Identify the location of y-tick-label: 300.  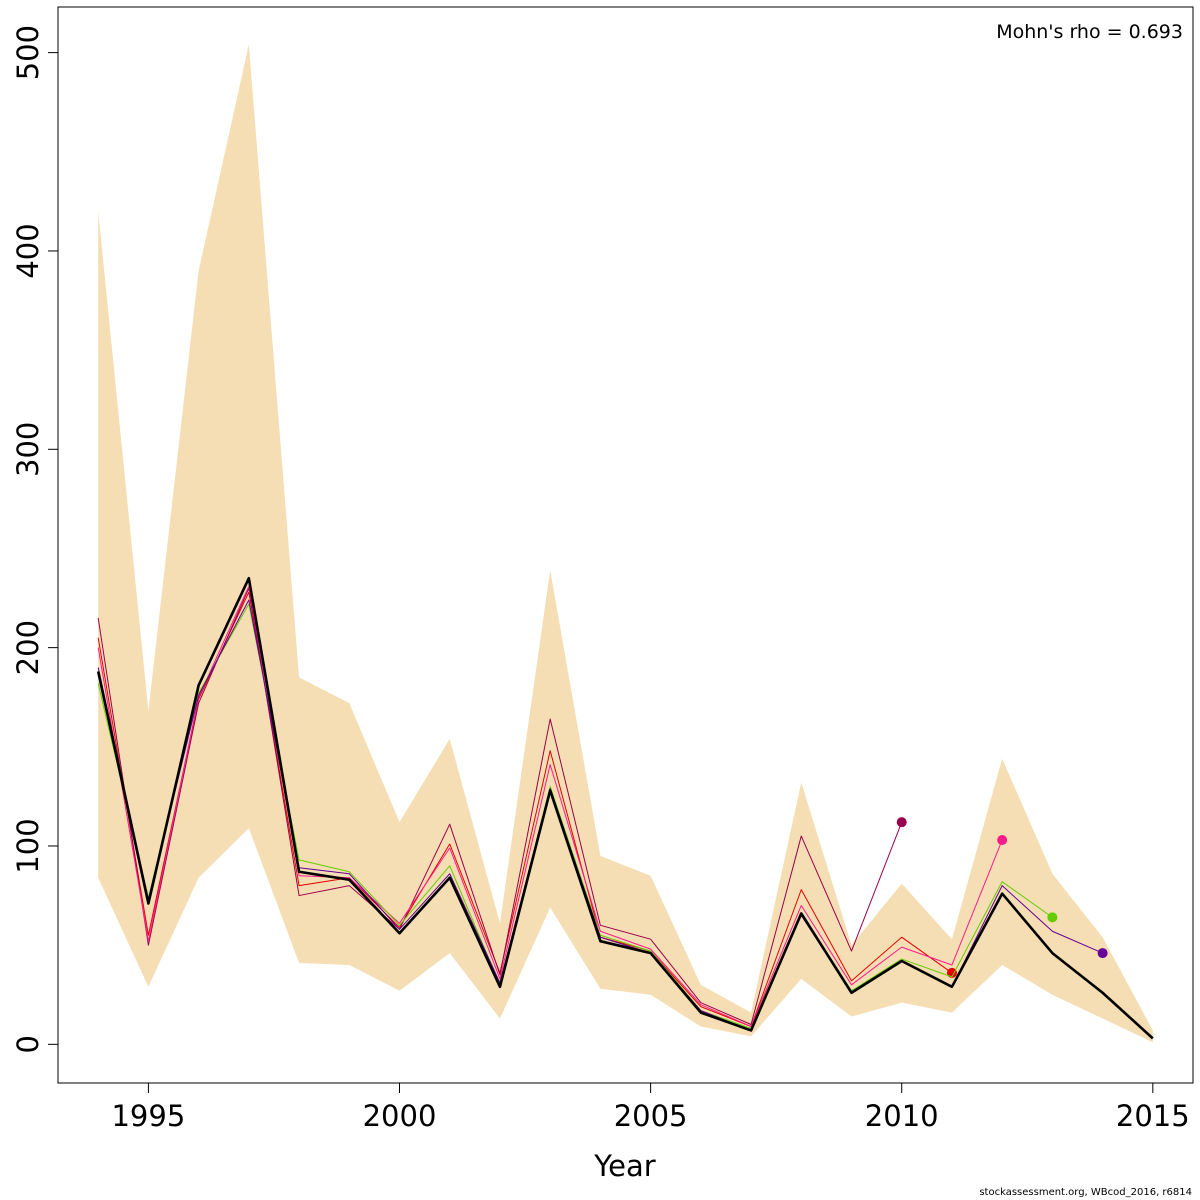
(28, 449).